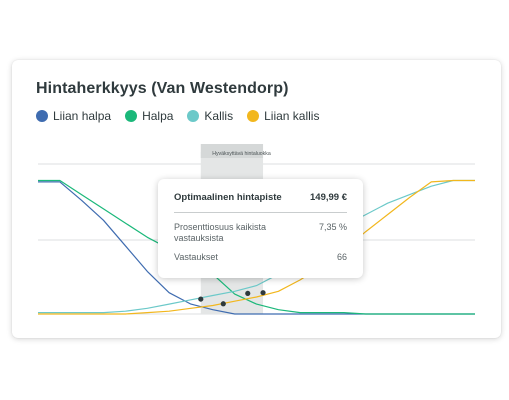 This screenshot has width=509, height=400. Describe the element at coordinates (162, 88) in the screenshot. I see `chart-title: Hintaherkkyys (Van Westendorp)` at that location.